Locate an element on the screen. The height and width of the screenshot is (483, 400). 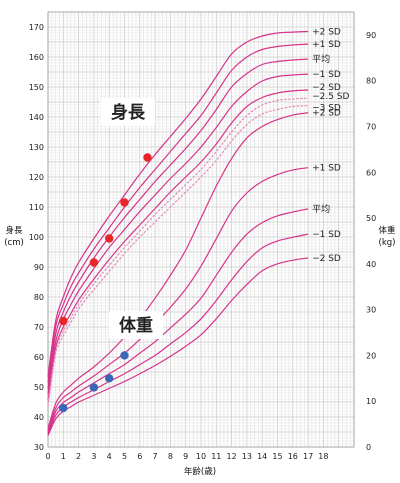
weight-sd-label: 平均 is located at coordinates (321, 209).